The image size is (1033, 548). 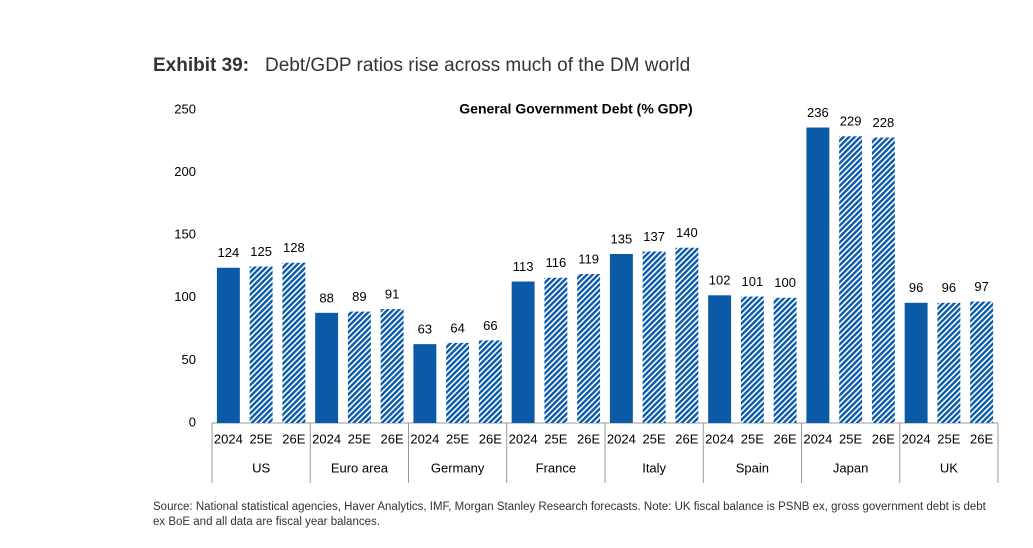 What do you see at coordinates (851, 121) in the screenshot?
I see `data-label: 229` at bounding box center [851, 121].